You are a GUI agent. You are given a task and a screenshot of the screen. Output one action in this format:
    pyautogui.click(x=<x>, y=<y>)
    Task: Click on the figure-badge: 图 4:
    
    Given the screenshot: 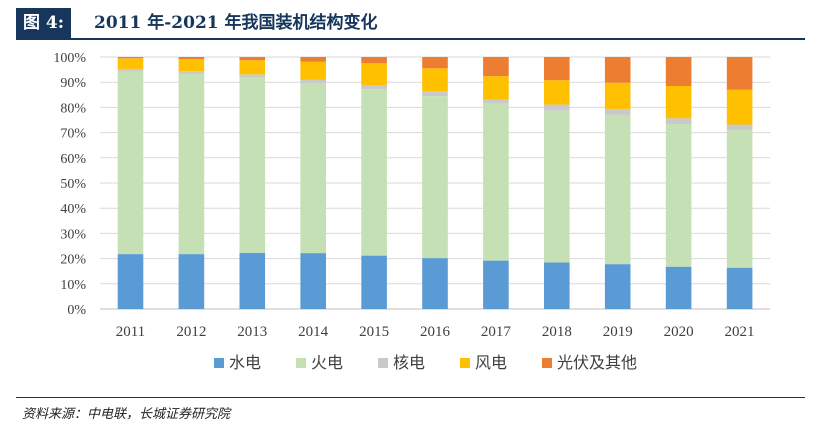 What is the action you would take?
    pyautogui.click(x=44, y=23)
    